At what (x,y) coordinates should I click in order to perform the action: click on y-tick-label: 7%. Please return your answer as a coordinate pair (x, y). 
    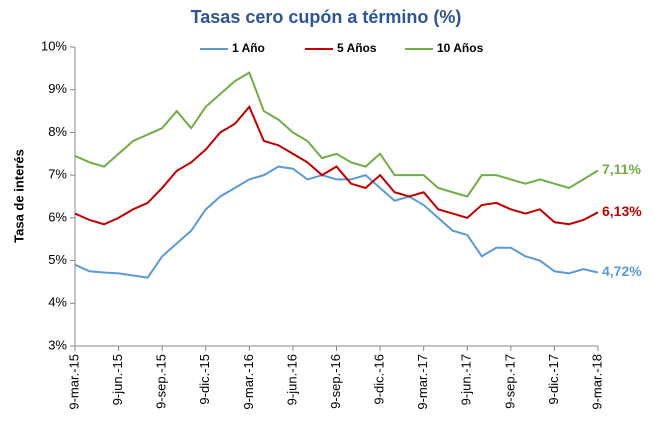
    Looking at the image, I should click on (57, 174).